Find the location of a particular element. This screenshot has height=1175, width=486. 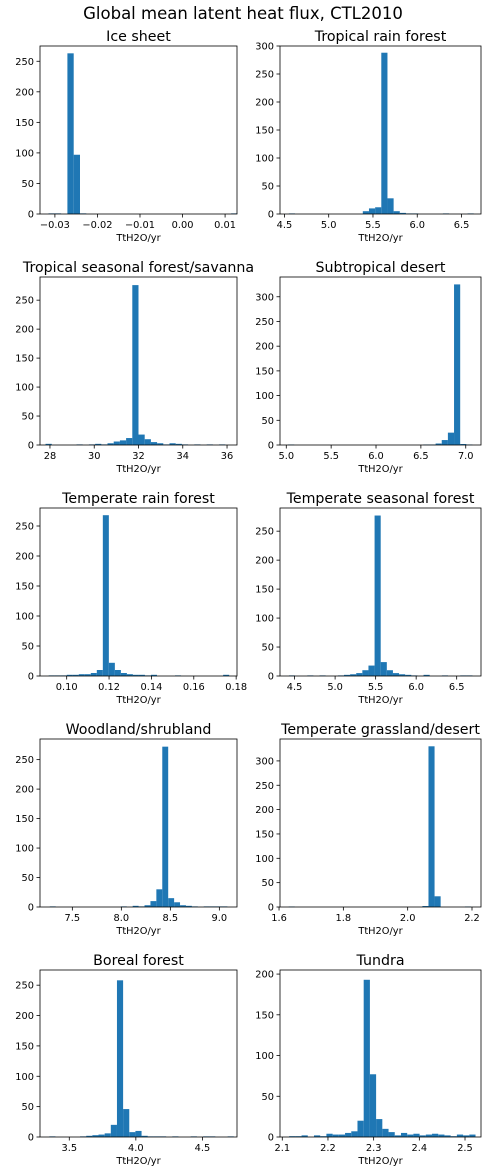

panel-title: Temperate rain forest is located at coordinates (138, 499).